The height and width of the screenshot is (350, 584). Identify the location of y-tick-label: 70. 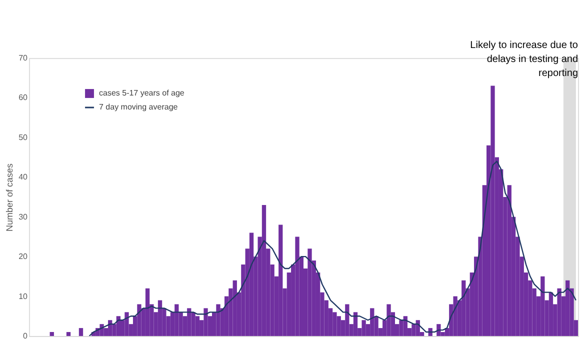
(23, 58).